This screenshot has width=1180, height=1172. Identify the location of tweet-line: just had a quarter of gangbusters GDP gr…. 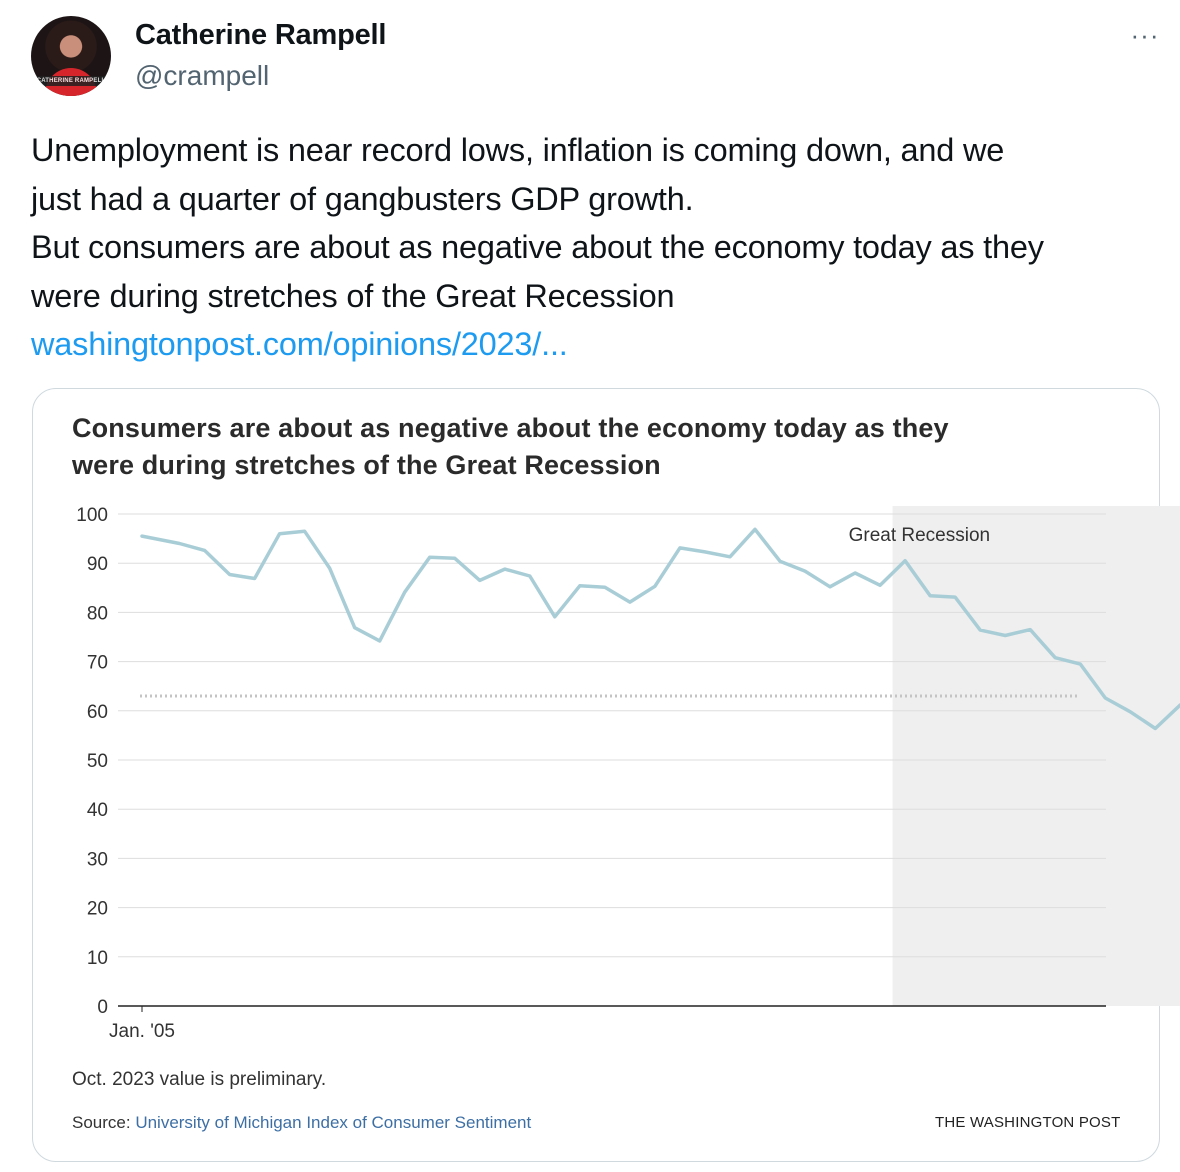
(362, 198).